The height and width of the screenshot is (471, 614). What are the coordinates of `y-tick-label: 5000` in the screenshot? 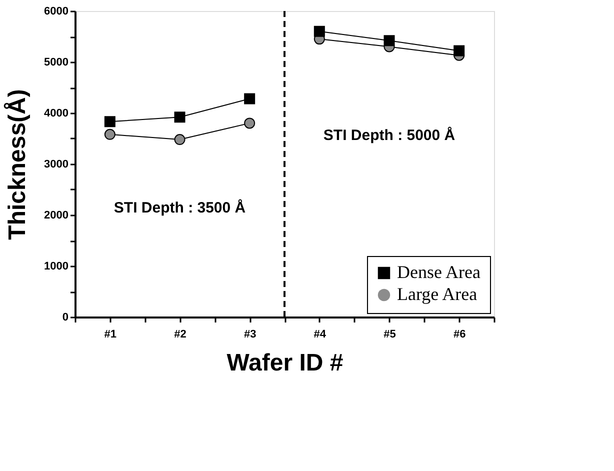 It's located at (56, 62).